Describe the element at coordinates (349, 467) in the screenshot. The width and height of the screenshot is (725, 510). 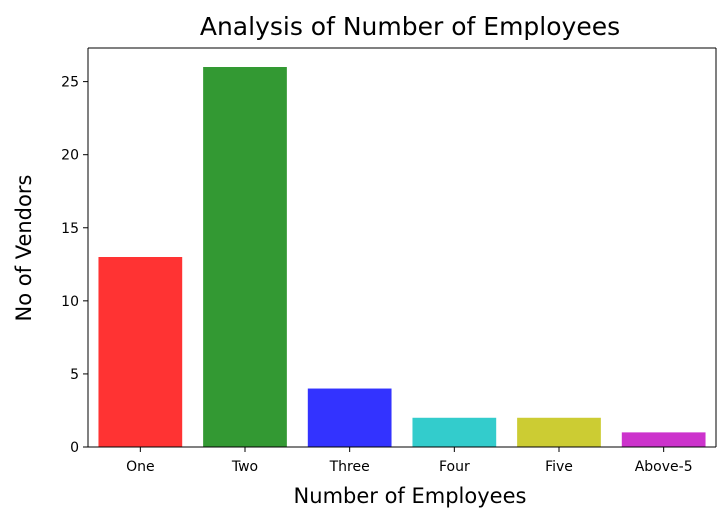
I see `x-tick-label-three: Three` at that location.